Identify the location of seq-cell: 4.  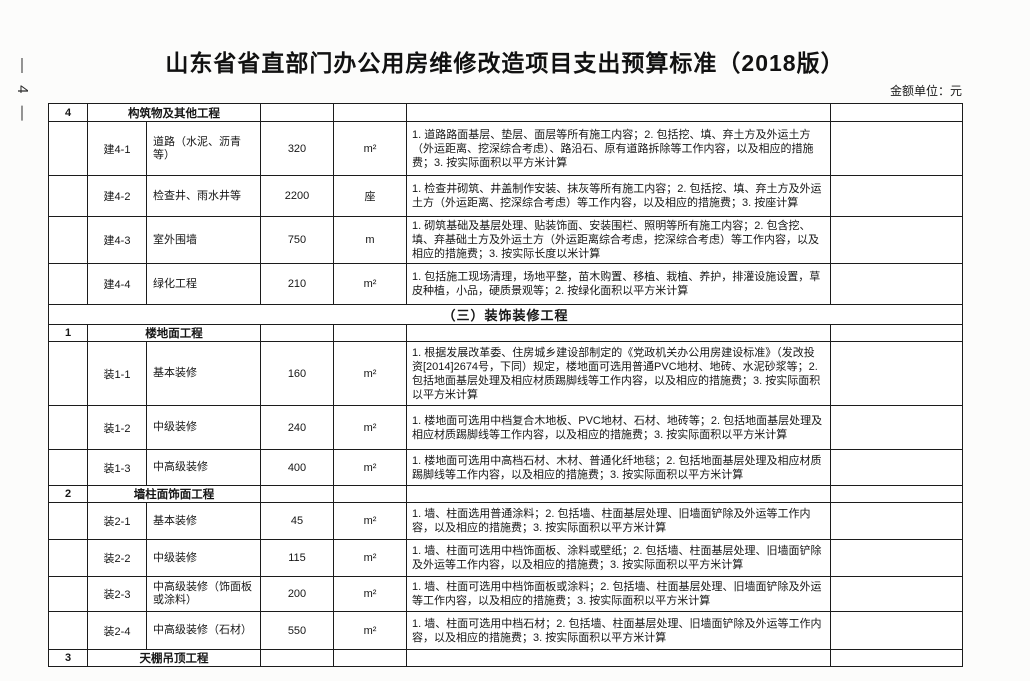
(68, 112).